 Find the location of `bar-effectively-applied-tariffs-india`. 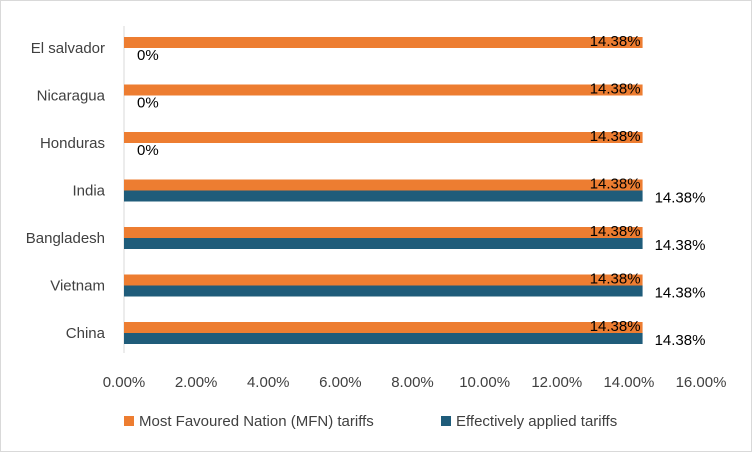

bar-effectively-applied-tariffs-india is located at coordinates (383, 196).